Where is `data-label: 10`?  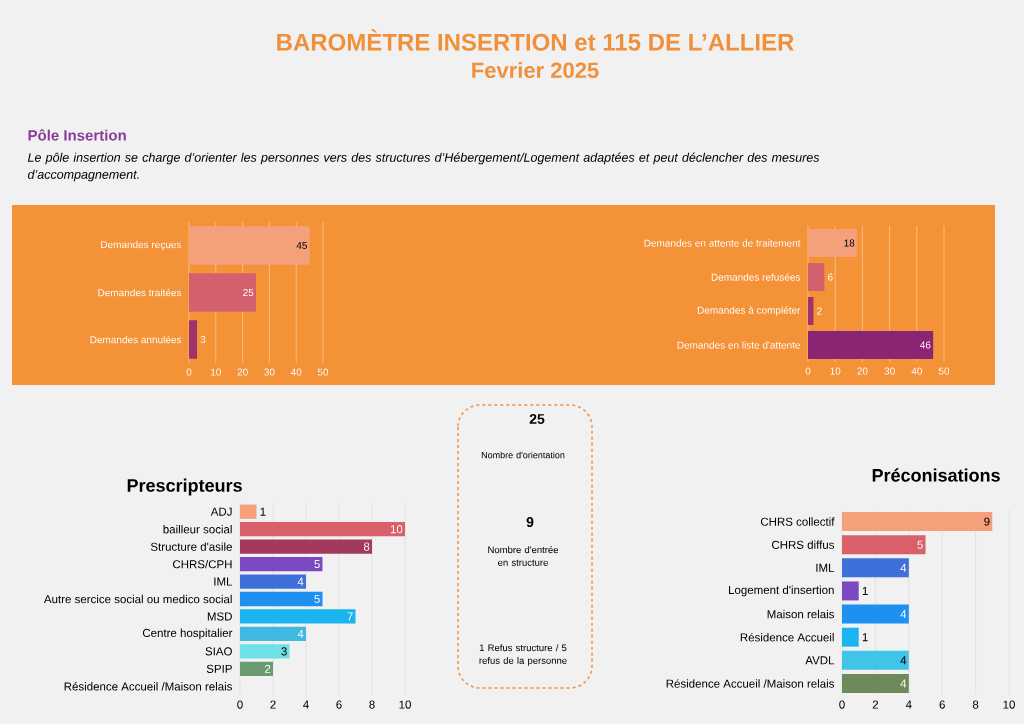 data-label: 10 is located at coordinates (396, 529).